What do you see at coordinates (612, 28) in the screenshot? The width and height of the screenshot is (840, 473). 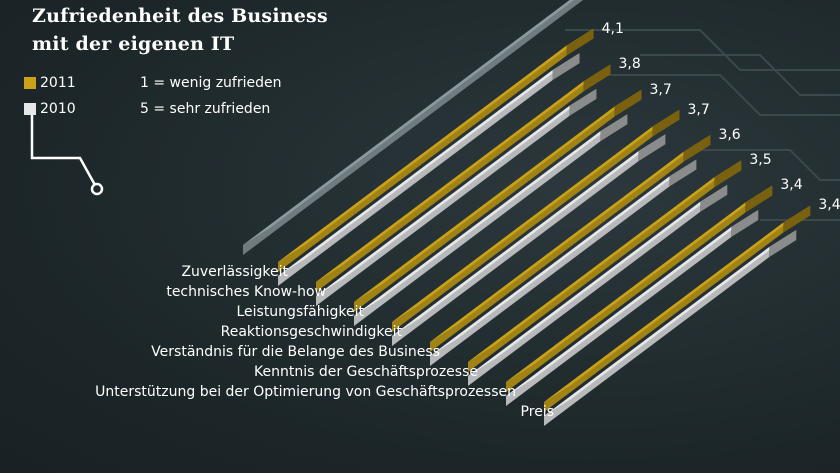 I see `value-label: 4,1` at bounding box center [612, 28].